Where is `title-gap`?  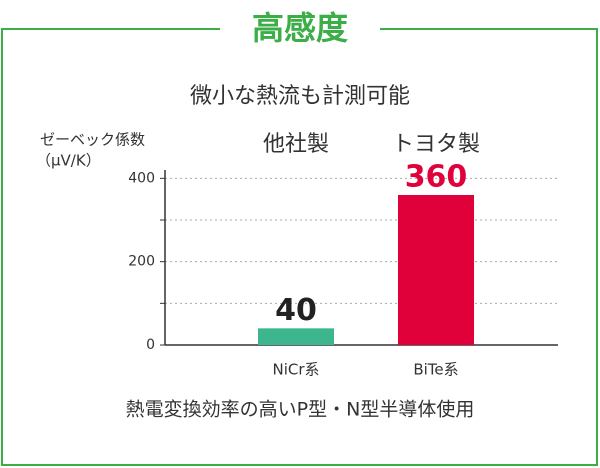 title-gap is located at coordinates (300, 30).